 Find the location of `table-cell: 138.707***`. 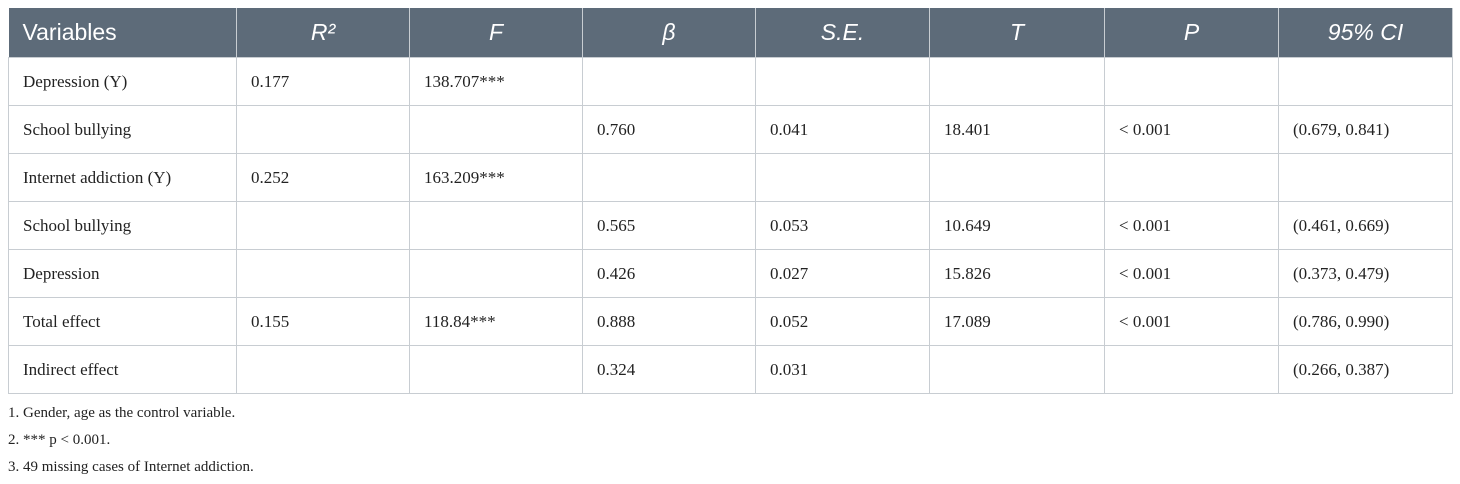

table-cell: 138.707*** is located at coordinates (496, 81).